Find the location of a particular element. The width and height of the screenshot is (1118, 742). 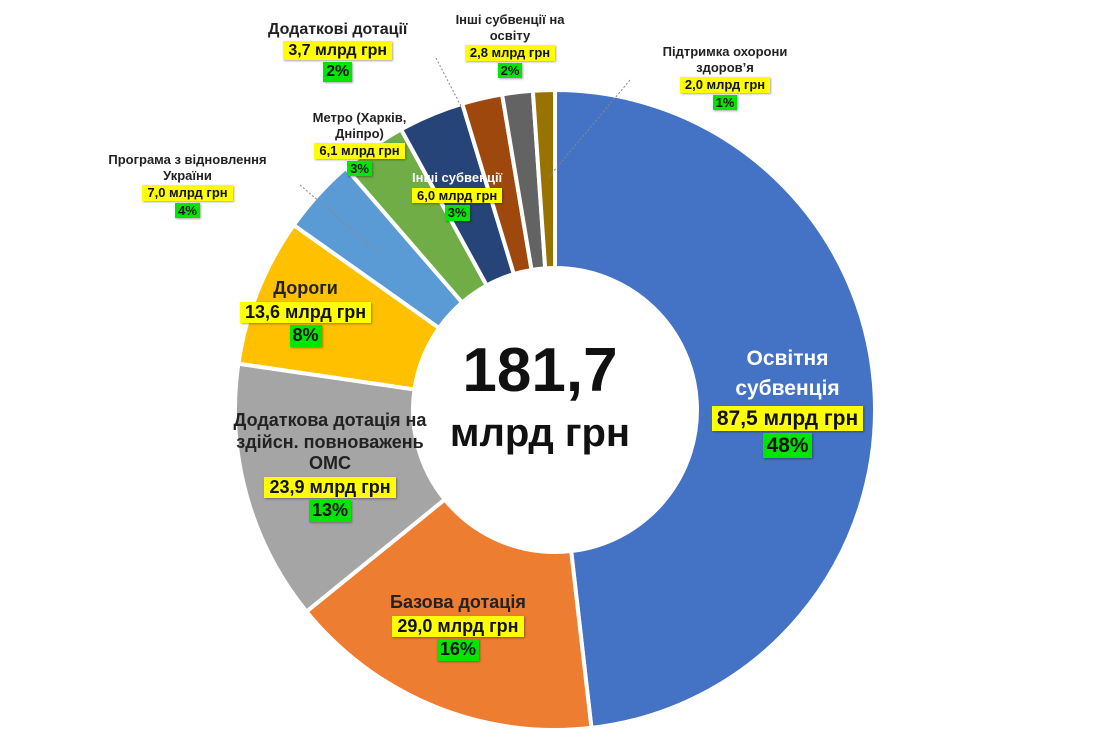

slice-value: 3,7 млрд грн is located at coordinates (338, 51).